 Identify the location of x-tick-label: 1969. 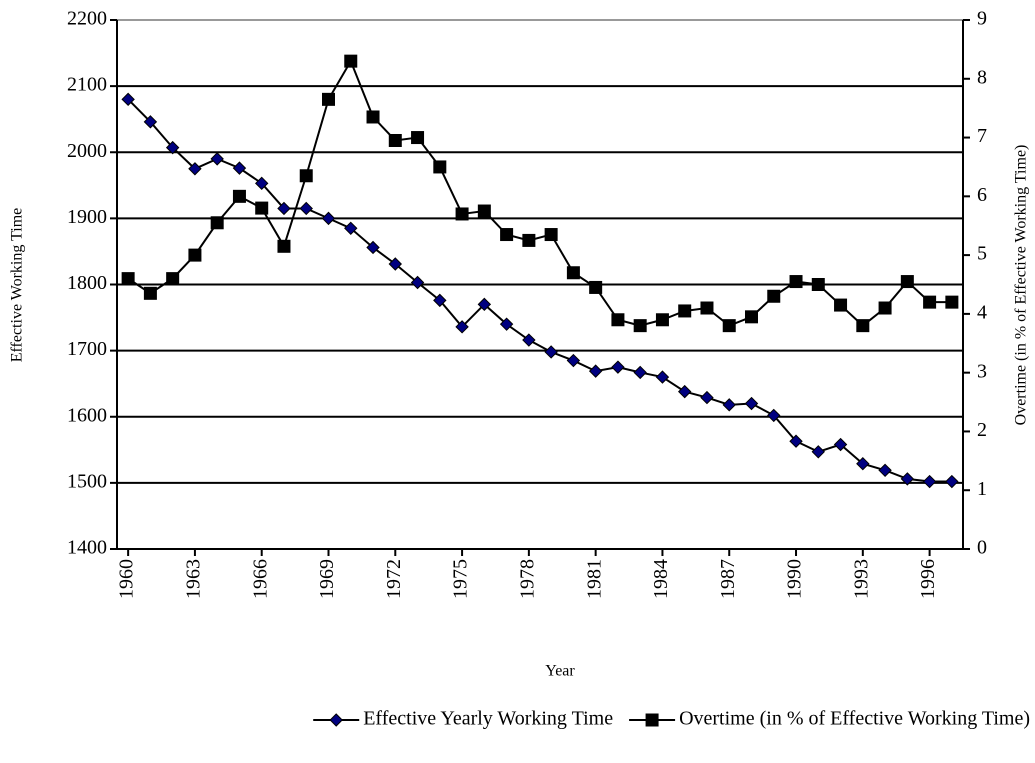
(327, 579).